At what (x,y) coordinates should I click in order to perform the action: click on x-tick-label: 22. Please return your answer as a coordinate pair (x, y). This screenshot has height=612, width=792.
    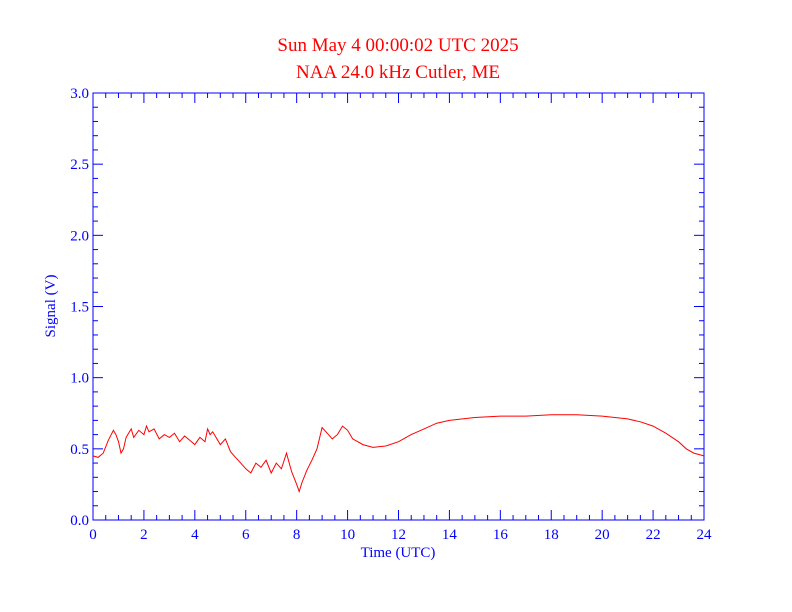
    Looking at the image, I should click on (653, 535).